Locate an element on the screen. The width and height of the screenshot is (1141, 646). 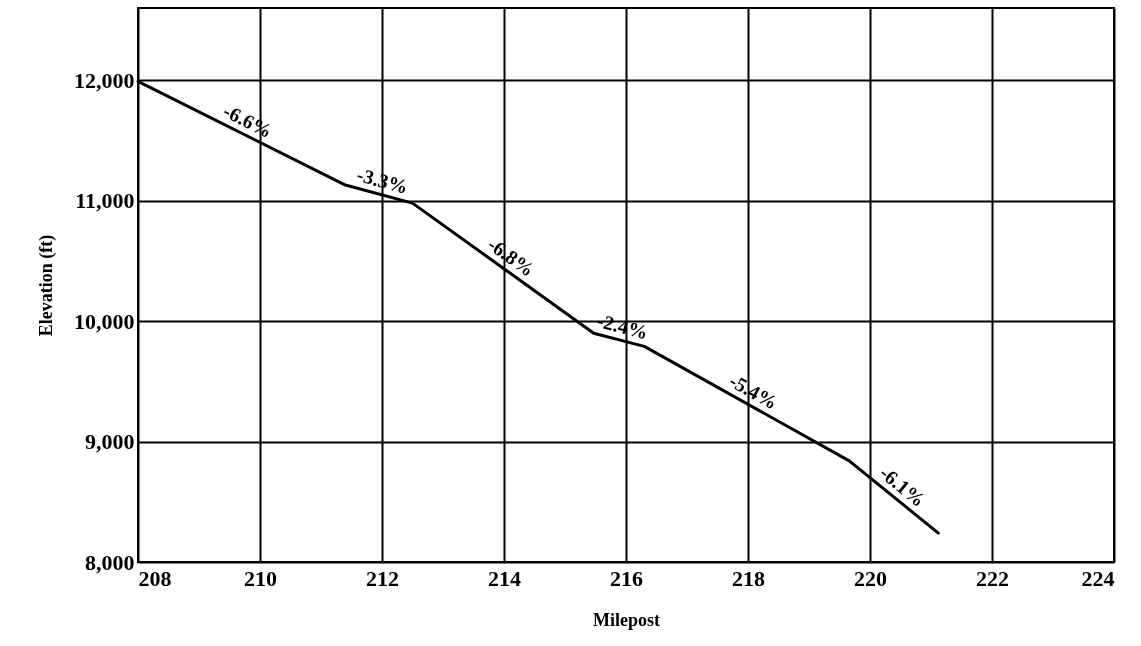
x-tick-label: 220 is located at coordinates (870, 578).